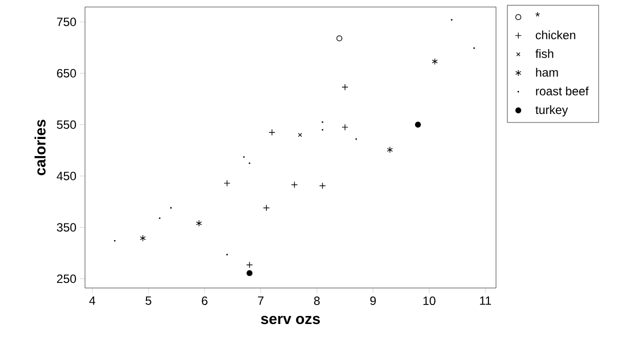 The height and width of the screenshot is (349, 634). I want to click on legend-label: turkey, so click(551, 110).